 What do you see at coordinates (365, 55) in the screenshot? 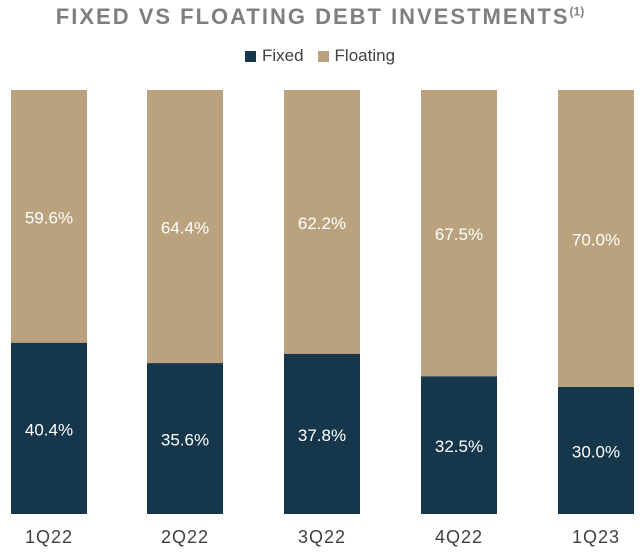
I see `legend-label-floating: Floating` at bounding box center [365, 55].